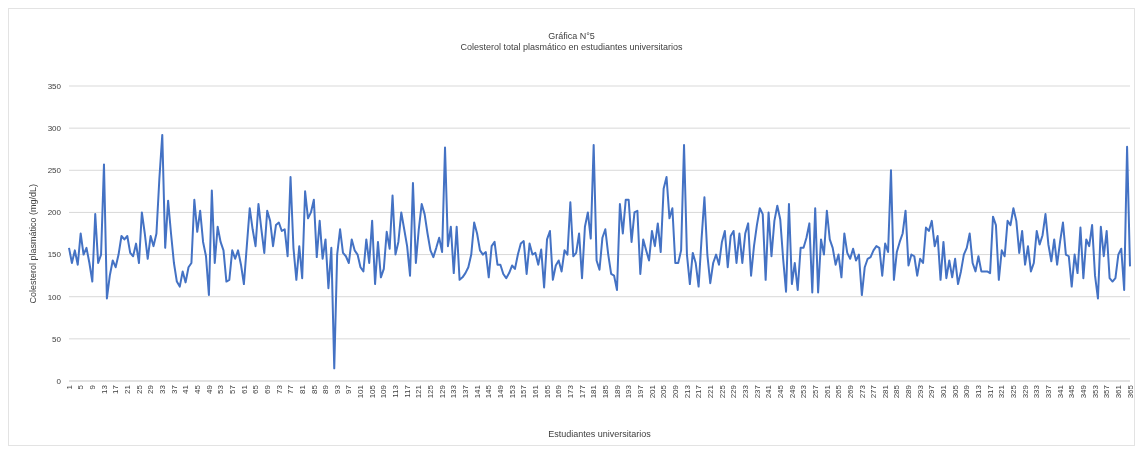 This screenshot has height=452, width=1147. Describe the element at coordinates (1025, 391) in the screenshot. I see `x-tick-label: 329` at that location.